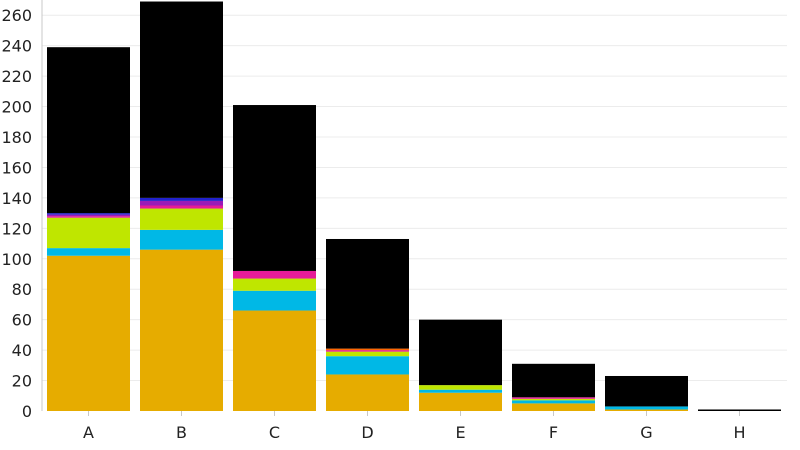  What do you see at coordinates (22, 210) in the screenshot?
I see `y-axis: 0 20 40 60 80 100 120 140 160 180 200 220 240 260` at bounding box center [22, 210].